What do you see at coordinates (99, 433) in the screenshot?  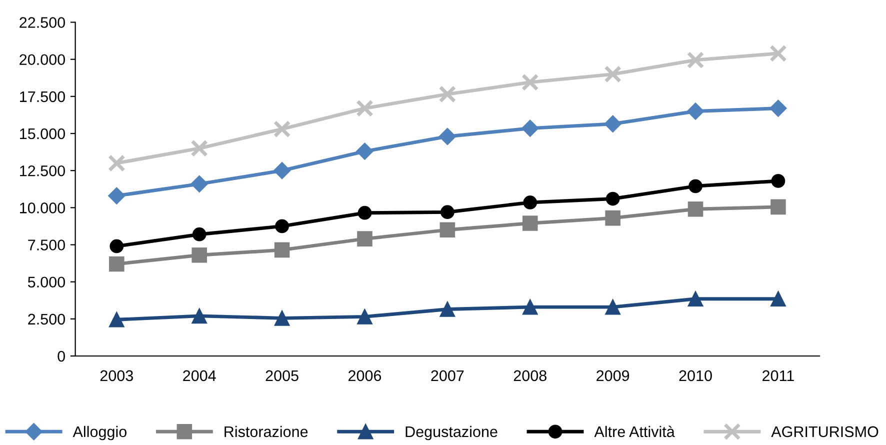 I see `legend-label: Alloggio` at bounding box center [99, 433].